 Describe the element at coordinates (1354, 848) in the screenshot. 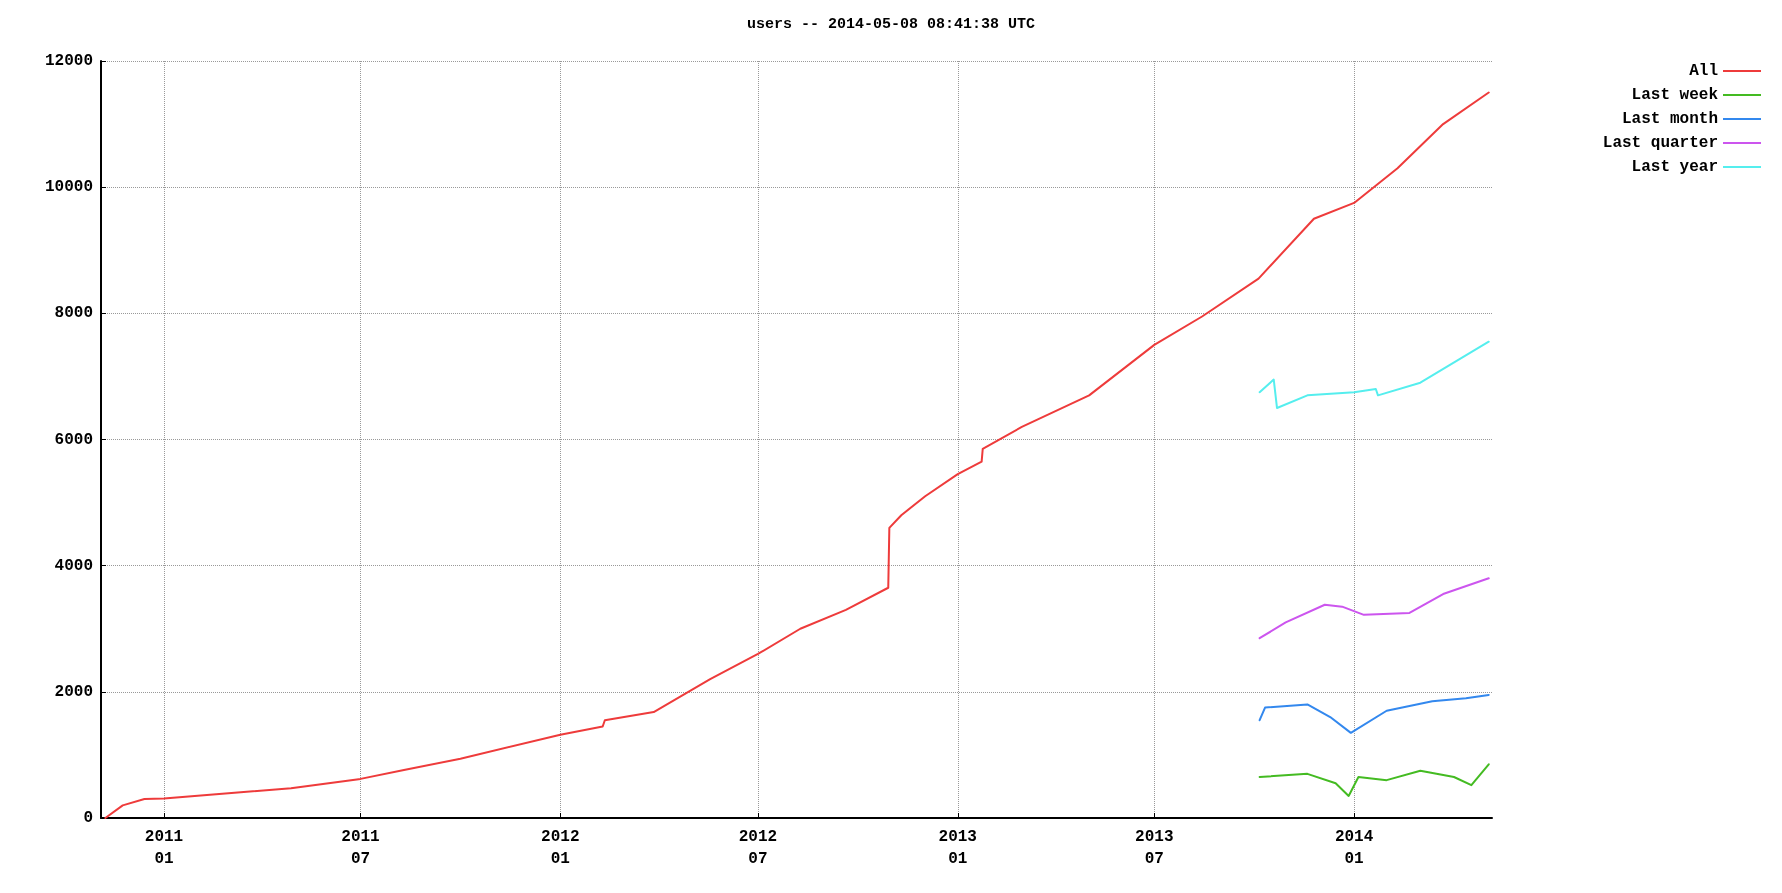

I see `x-tick-label: 2014 01` at that location.